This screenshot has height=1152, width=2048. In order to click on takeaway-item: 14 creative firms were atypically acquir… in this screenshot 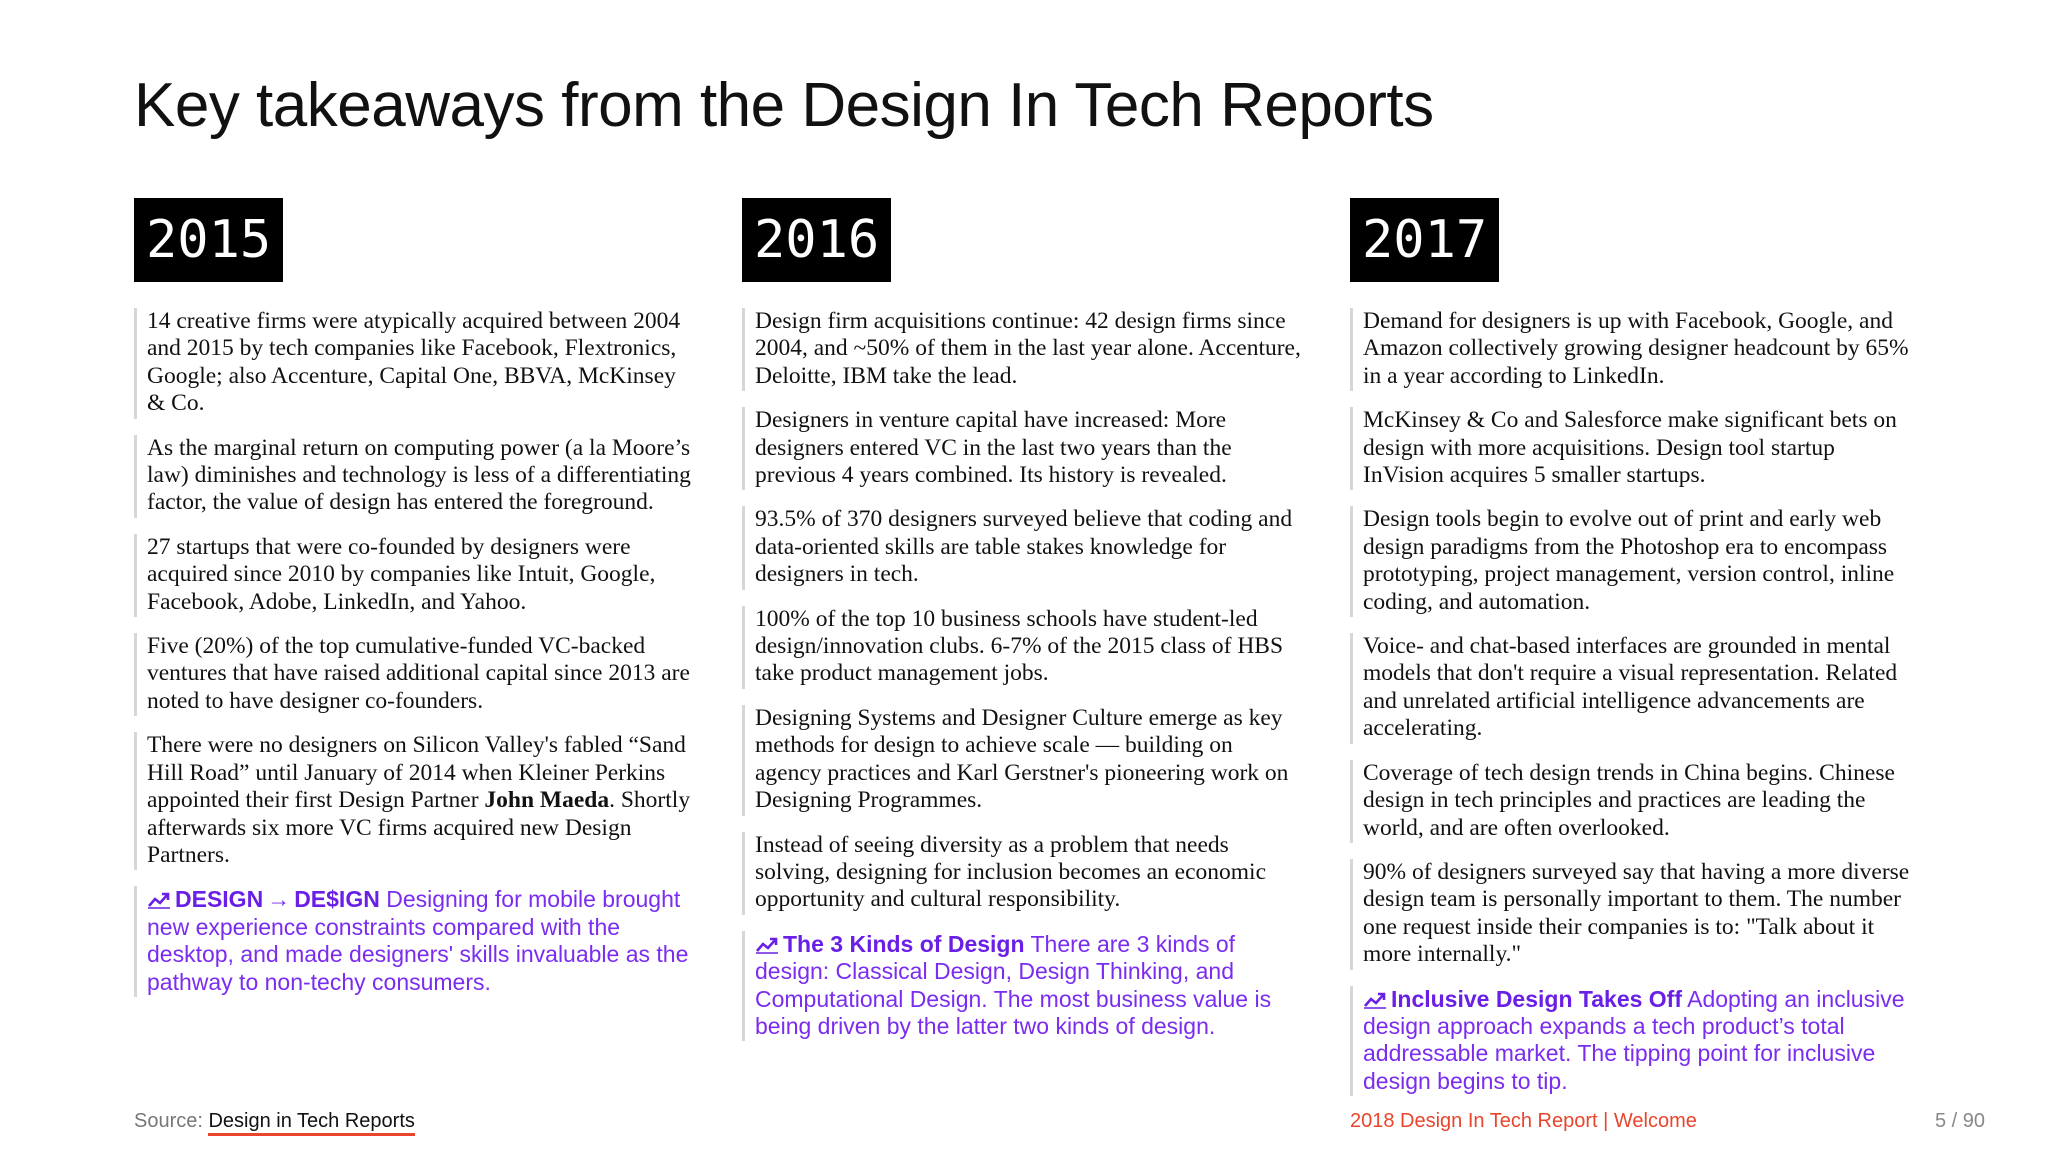, I will do `click(414, 363)`.